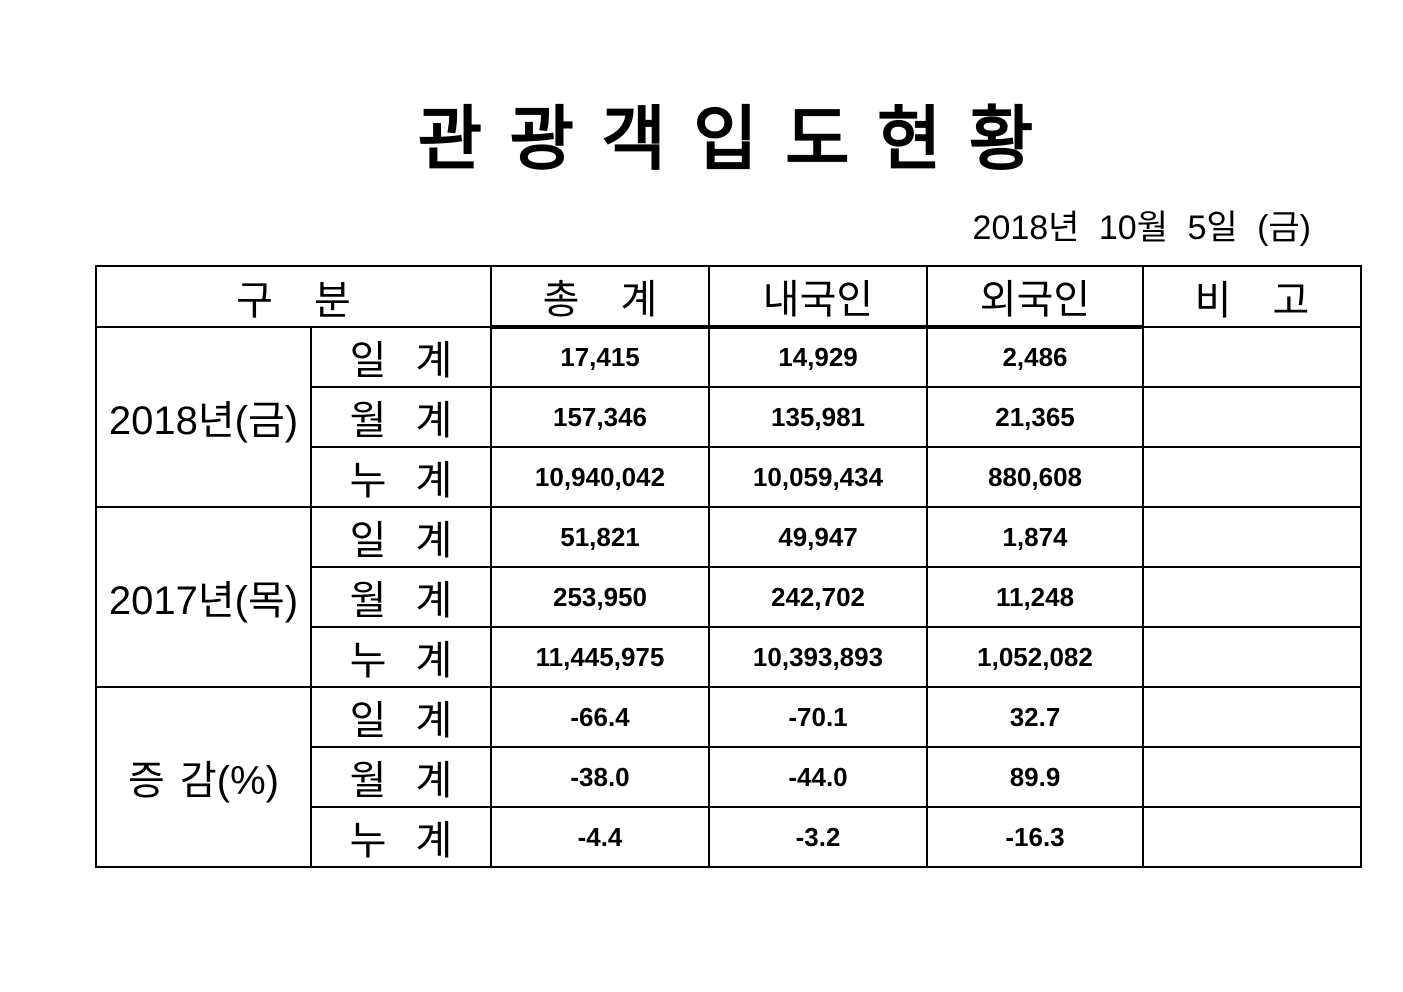 Image resolution: width=1403 pixels, height=992 pixels. I want to click on header-row: 구 분 총 계 내국인 외국인 비 고, so click(728, 297).